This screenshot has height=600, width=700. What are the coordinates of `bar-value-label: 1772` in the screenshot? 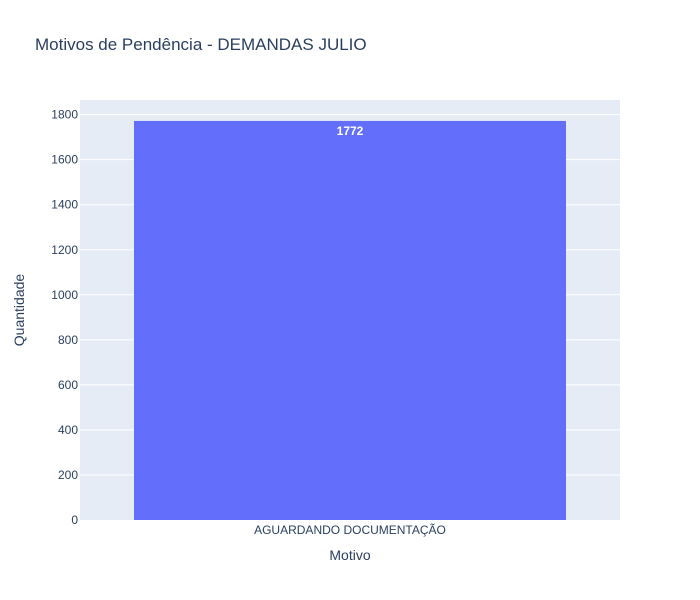 It's located at (350, 131).